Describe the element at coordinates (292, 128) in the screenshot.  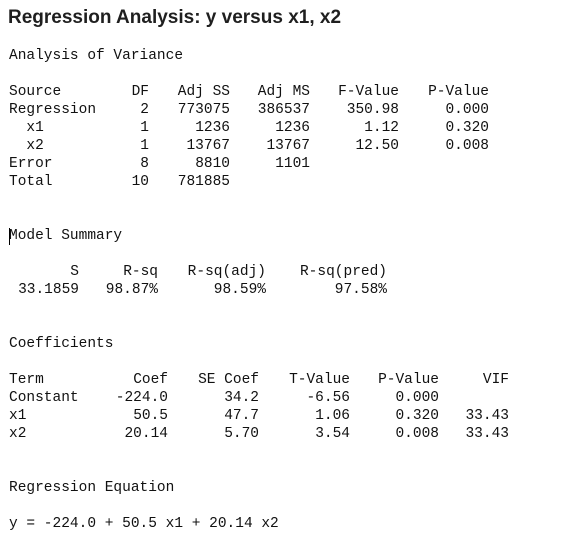
I see `anova-adj-ms: 1236` at that location.